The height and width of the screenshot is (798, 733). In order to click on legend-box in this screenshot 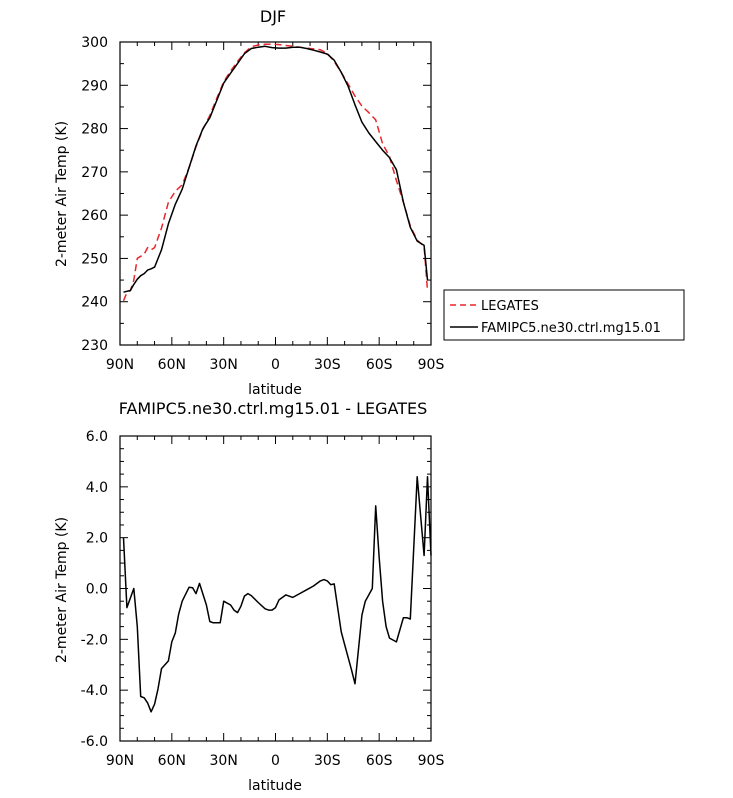, I will do `click(564, 315)`.